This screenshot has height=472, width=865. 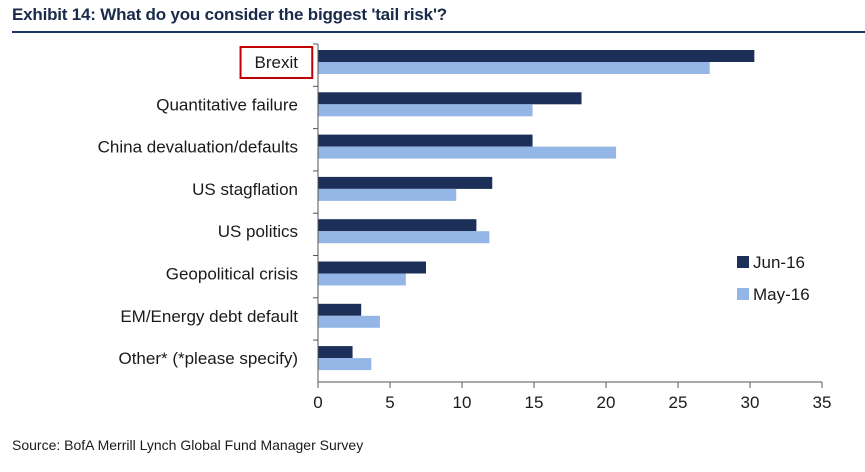 I want to click on highlight-box, so click(x=276, y=62).